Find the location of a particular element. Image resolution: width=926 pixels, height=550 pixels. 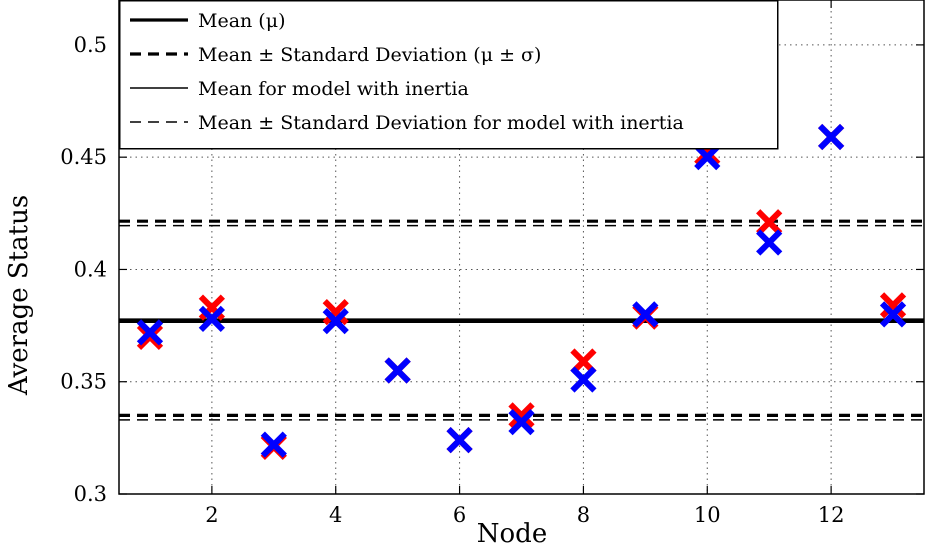

x-tick-label: 2 is located at coordinates (211, 515).